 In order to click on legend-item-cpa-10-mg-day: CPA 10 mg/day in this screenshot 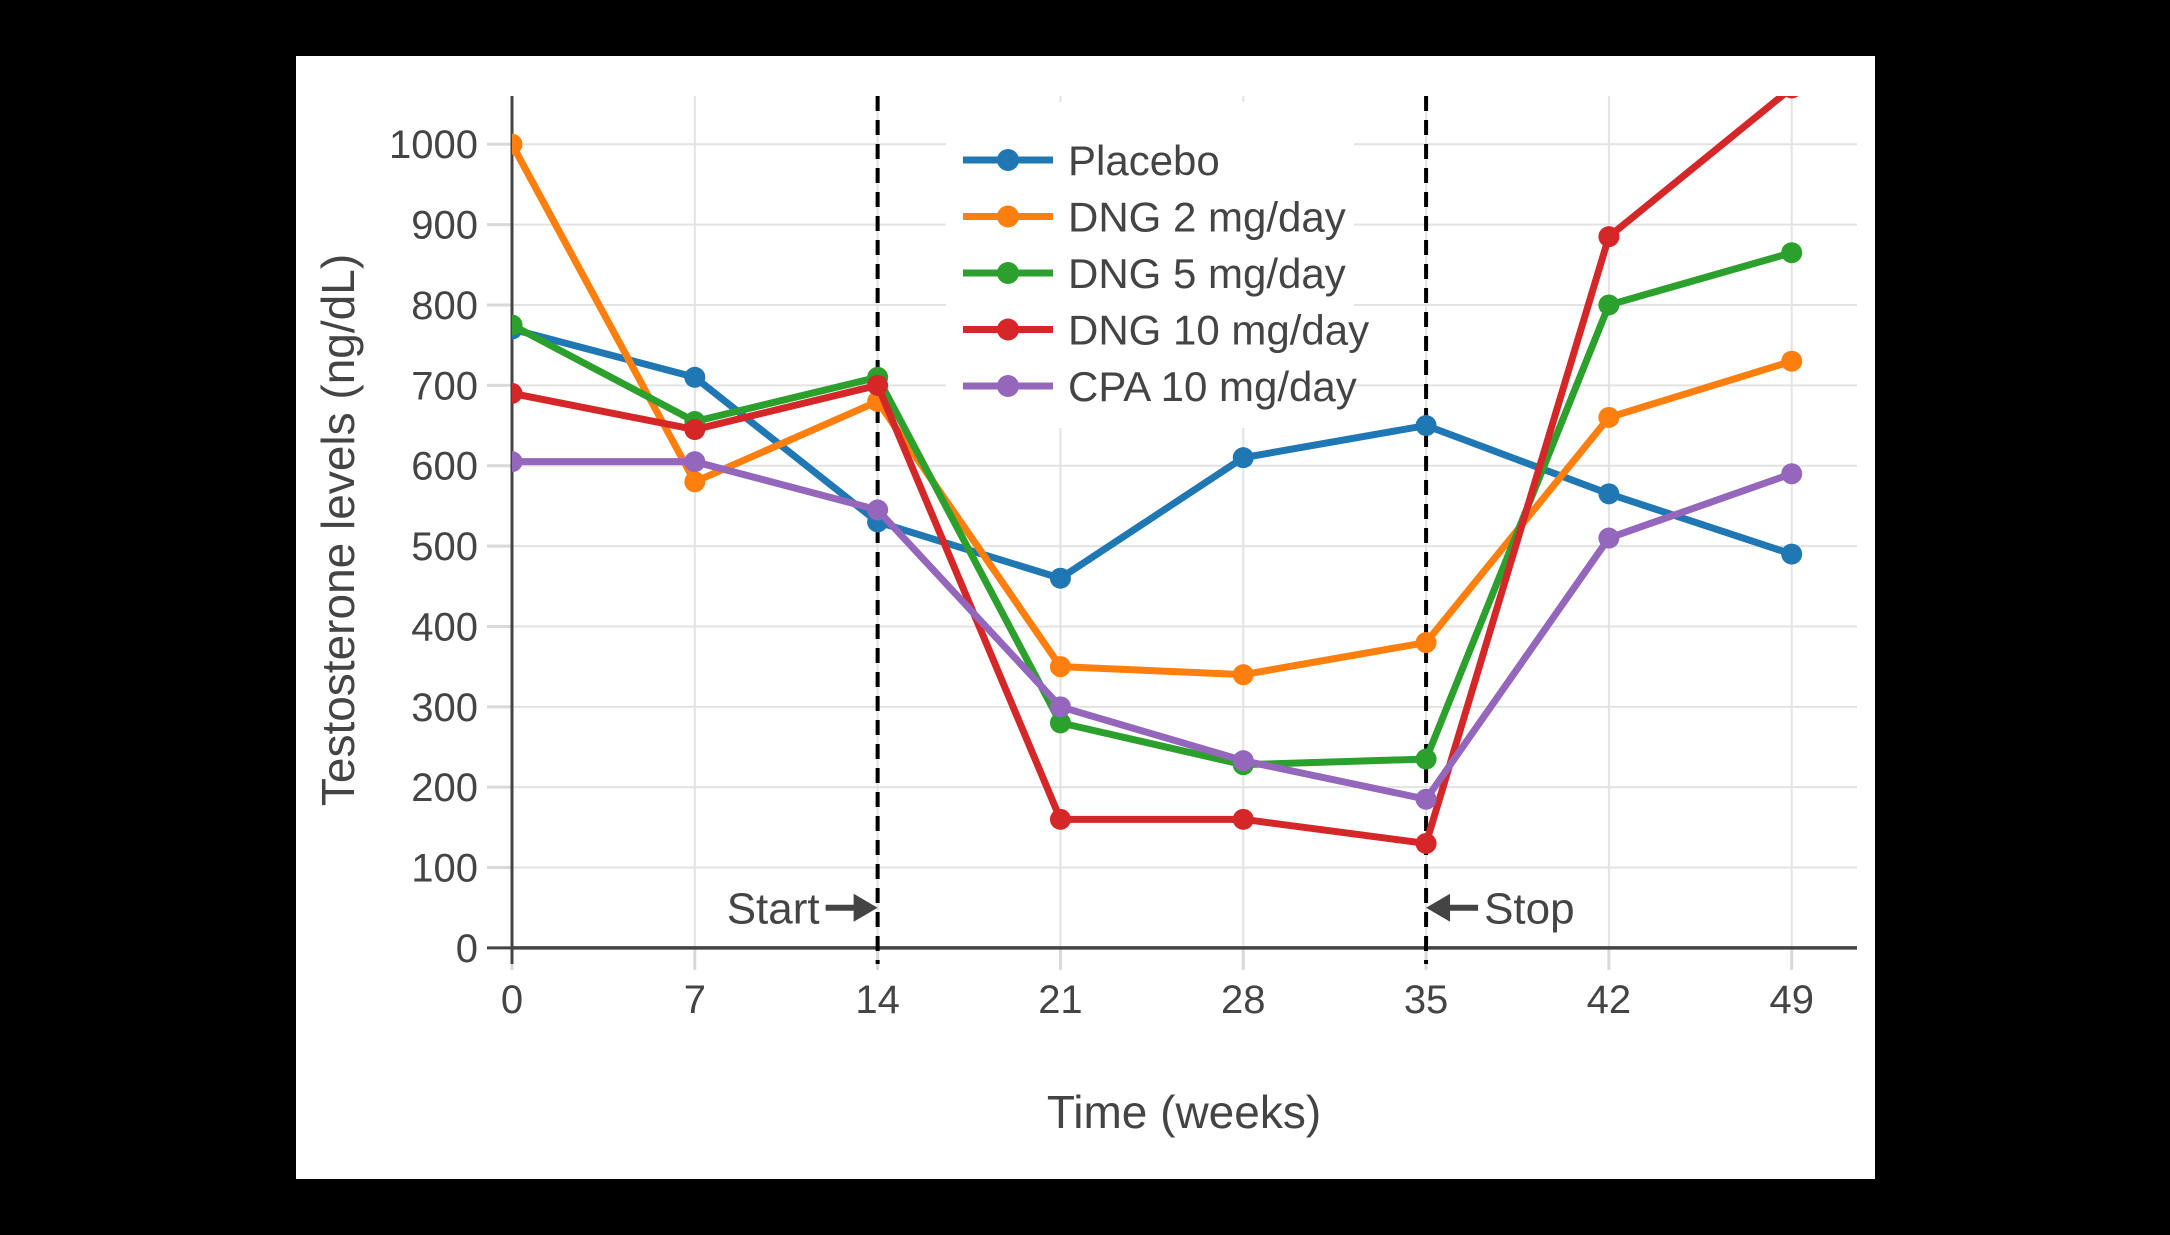, I will do `click(1160, 386)`.